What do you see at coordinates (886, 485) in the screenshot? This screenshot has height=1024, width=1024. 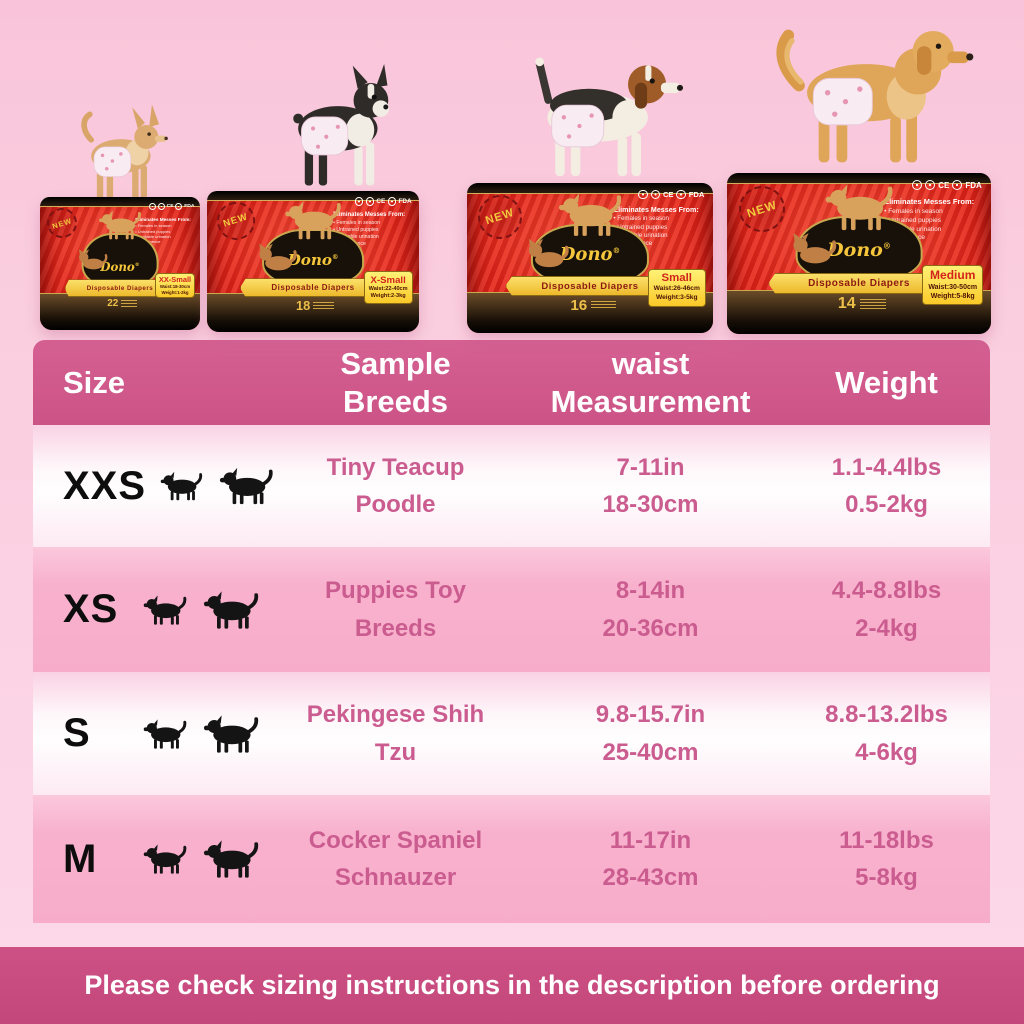 I see `weight-cell: 1.1-4.4lbs 0.5-2kg` at bounding box center [886, 485].